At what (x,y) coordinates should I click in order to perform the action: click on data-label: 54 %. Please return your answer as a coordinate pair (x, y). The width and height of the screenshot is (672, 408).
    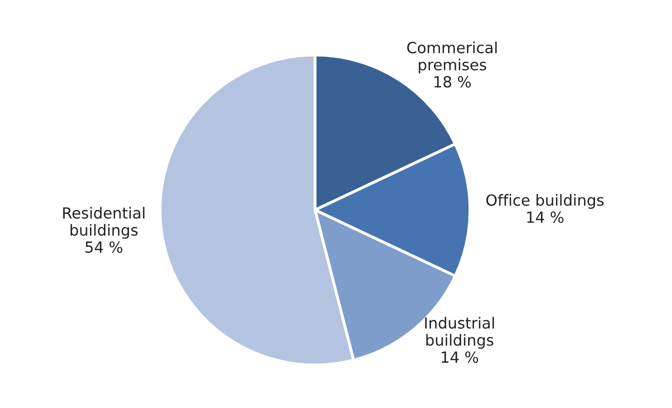
    Looking at the image, I should click on (104, 247).